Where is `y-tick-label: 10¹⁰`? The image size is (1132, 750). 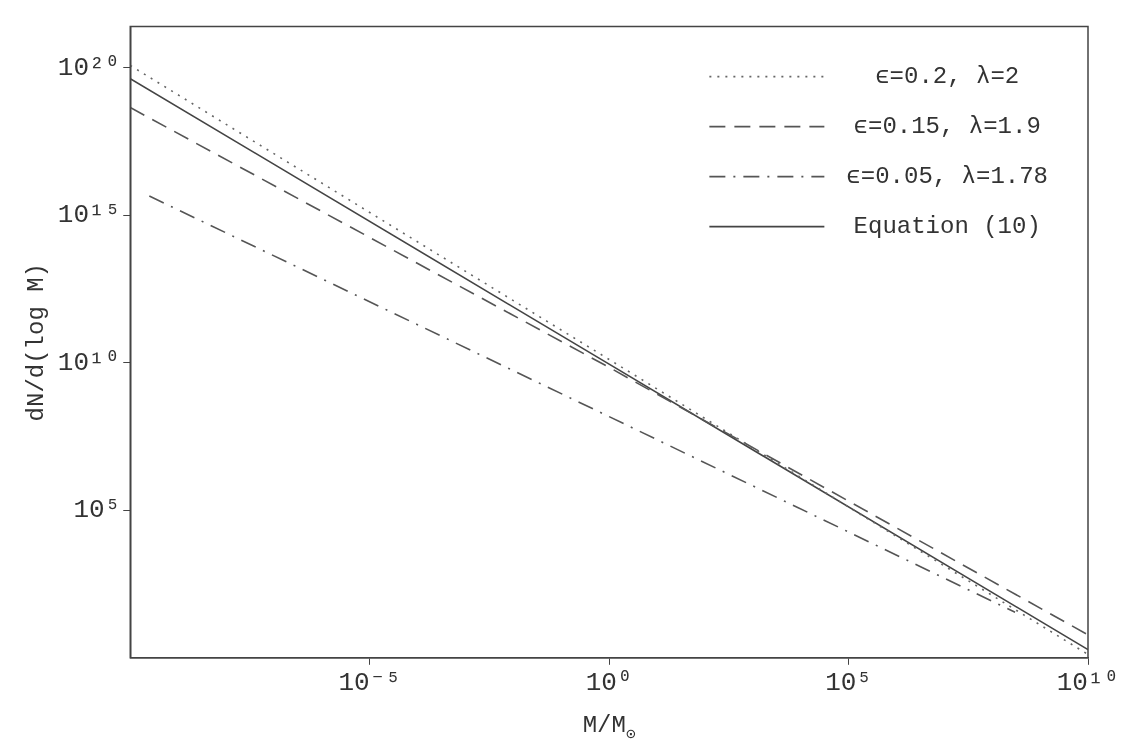 y-tick-label: 10¹⁰ is located at coordinates (89, 362).